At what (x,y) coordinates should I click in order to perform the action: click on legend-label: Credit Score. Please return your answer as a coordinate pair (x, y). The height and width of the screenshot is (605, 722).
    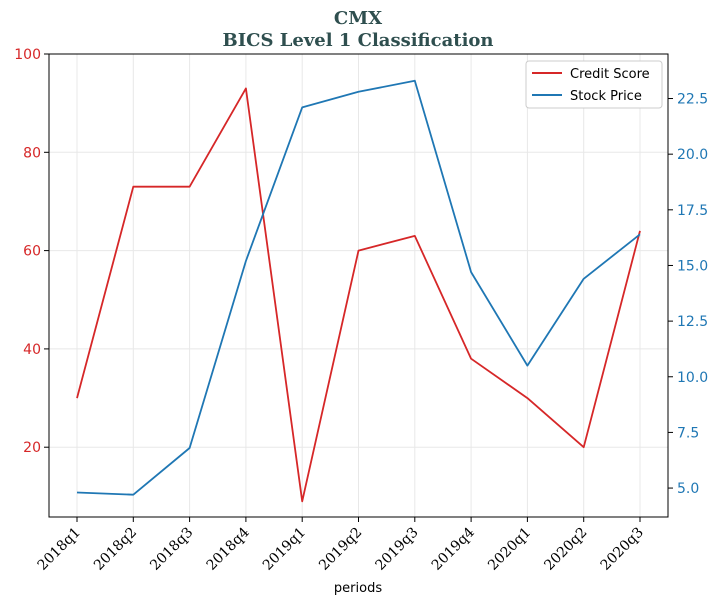
    Looking at the image, I should click on (610, 74).